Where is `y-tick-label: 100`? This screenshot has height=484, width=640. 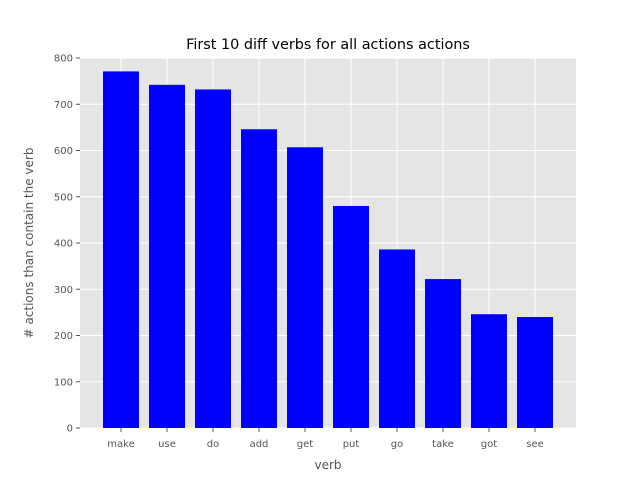
y-tick-label: 100 is located at coordinates (63, 382).